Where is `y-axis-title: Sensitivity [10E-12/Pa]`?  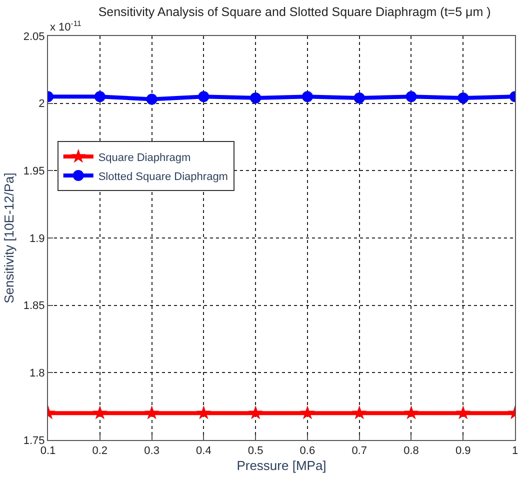
y-axis-title: Sensitivity [10E-12/Pa] is located at coordinates (8, 238).